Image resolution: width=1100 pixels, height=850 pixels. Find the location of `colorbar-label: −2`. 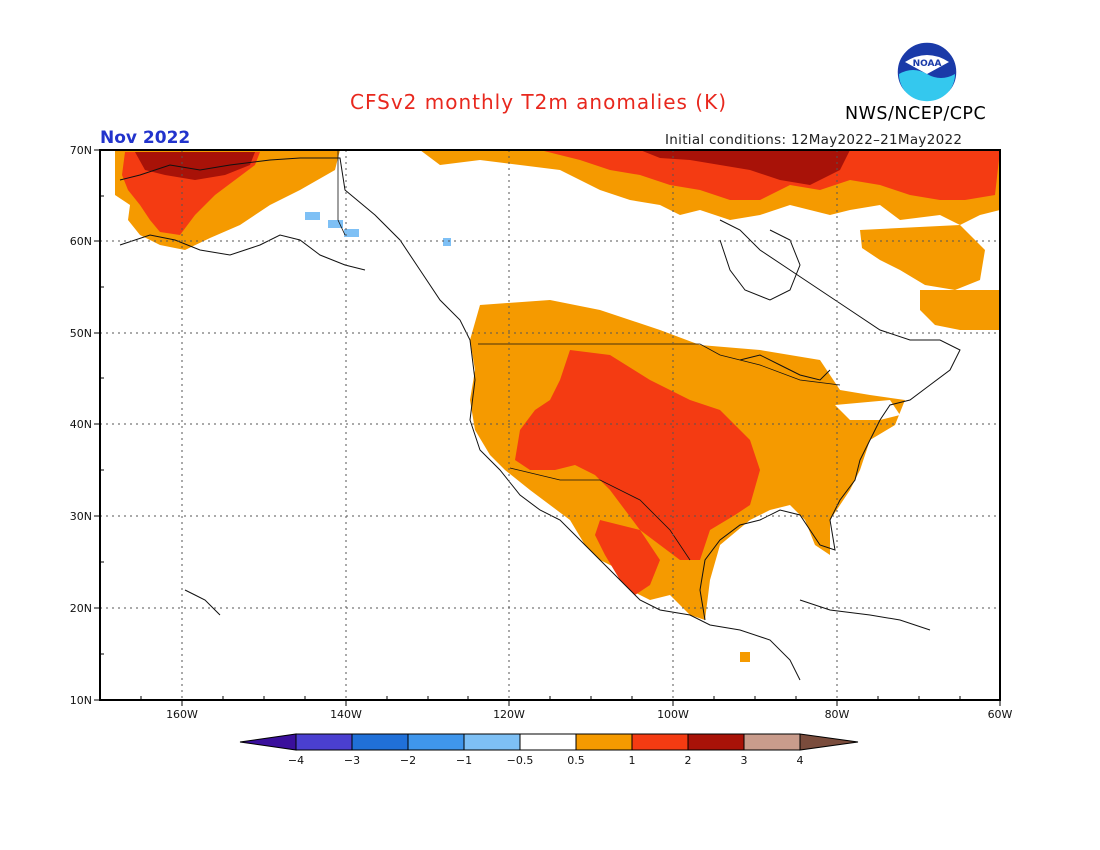

colorbar-label: −2 is located at coordinates (408, 760).